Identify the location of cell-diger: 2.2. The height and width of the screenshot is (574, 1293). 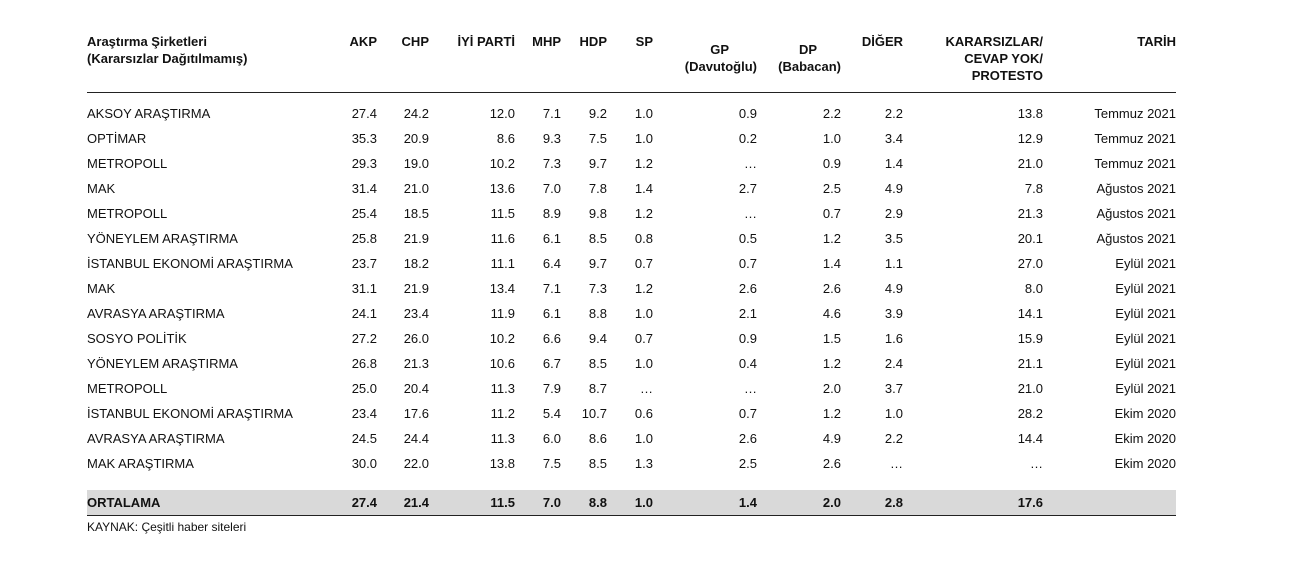
(893, 438).